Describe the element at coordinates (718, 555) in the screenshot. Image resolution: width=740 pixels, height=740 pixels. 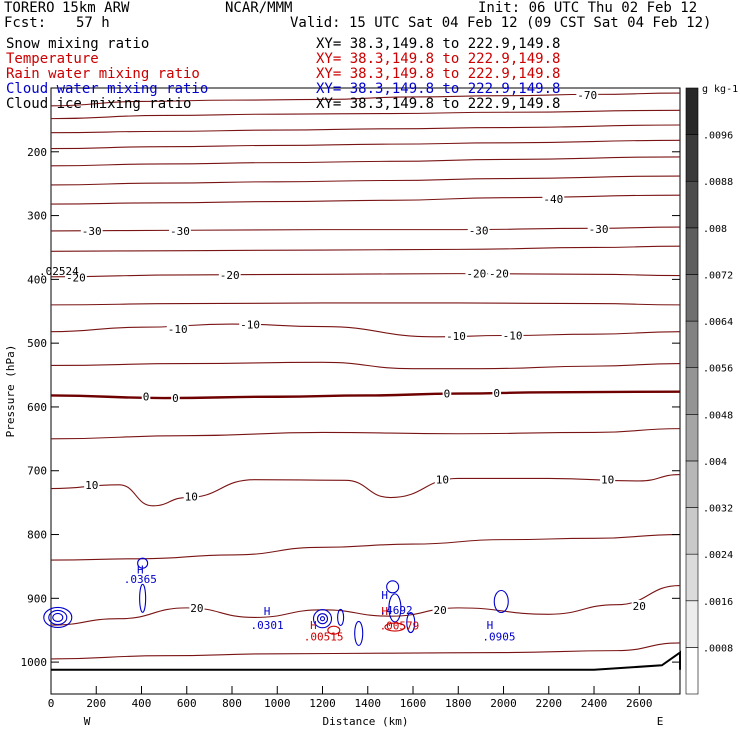
I see `colorbar-tick-label: .0024` at that location.